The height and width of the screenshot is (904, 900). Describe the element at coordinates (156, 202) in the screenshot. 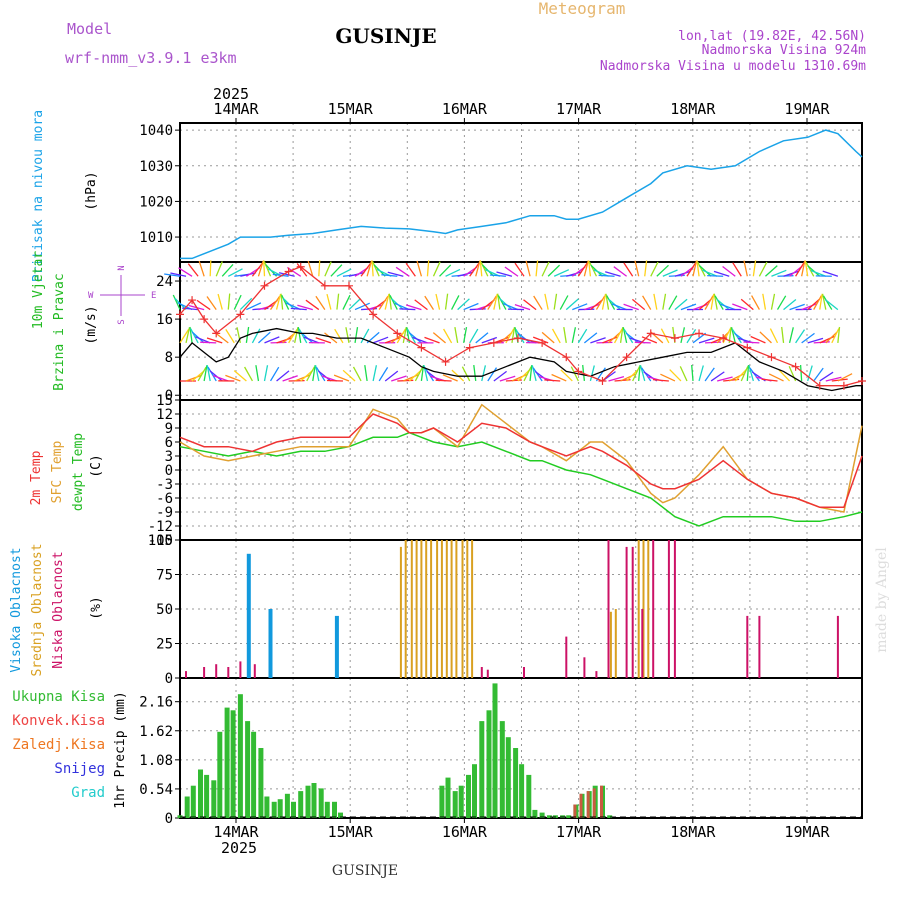

I see `y-tick-label: 1020` at that location.